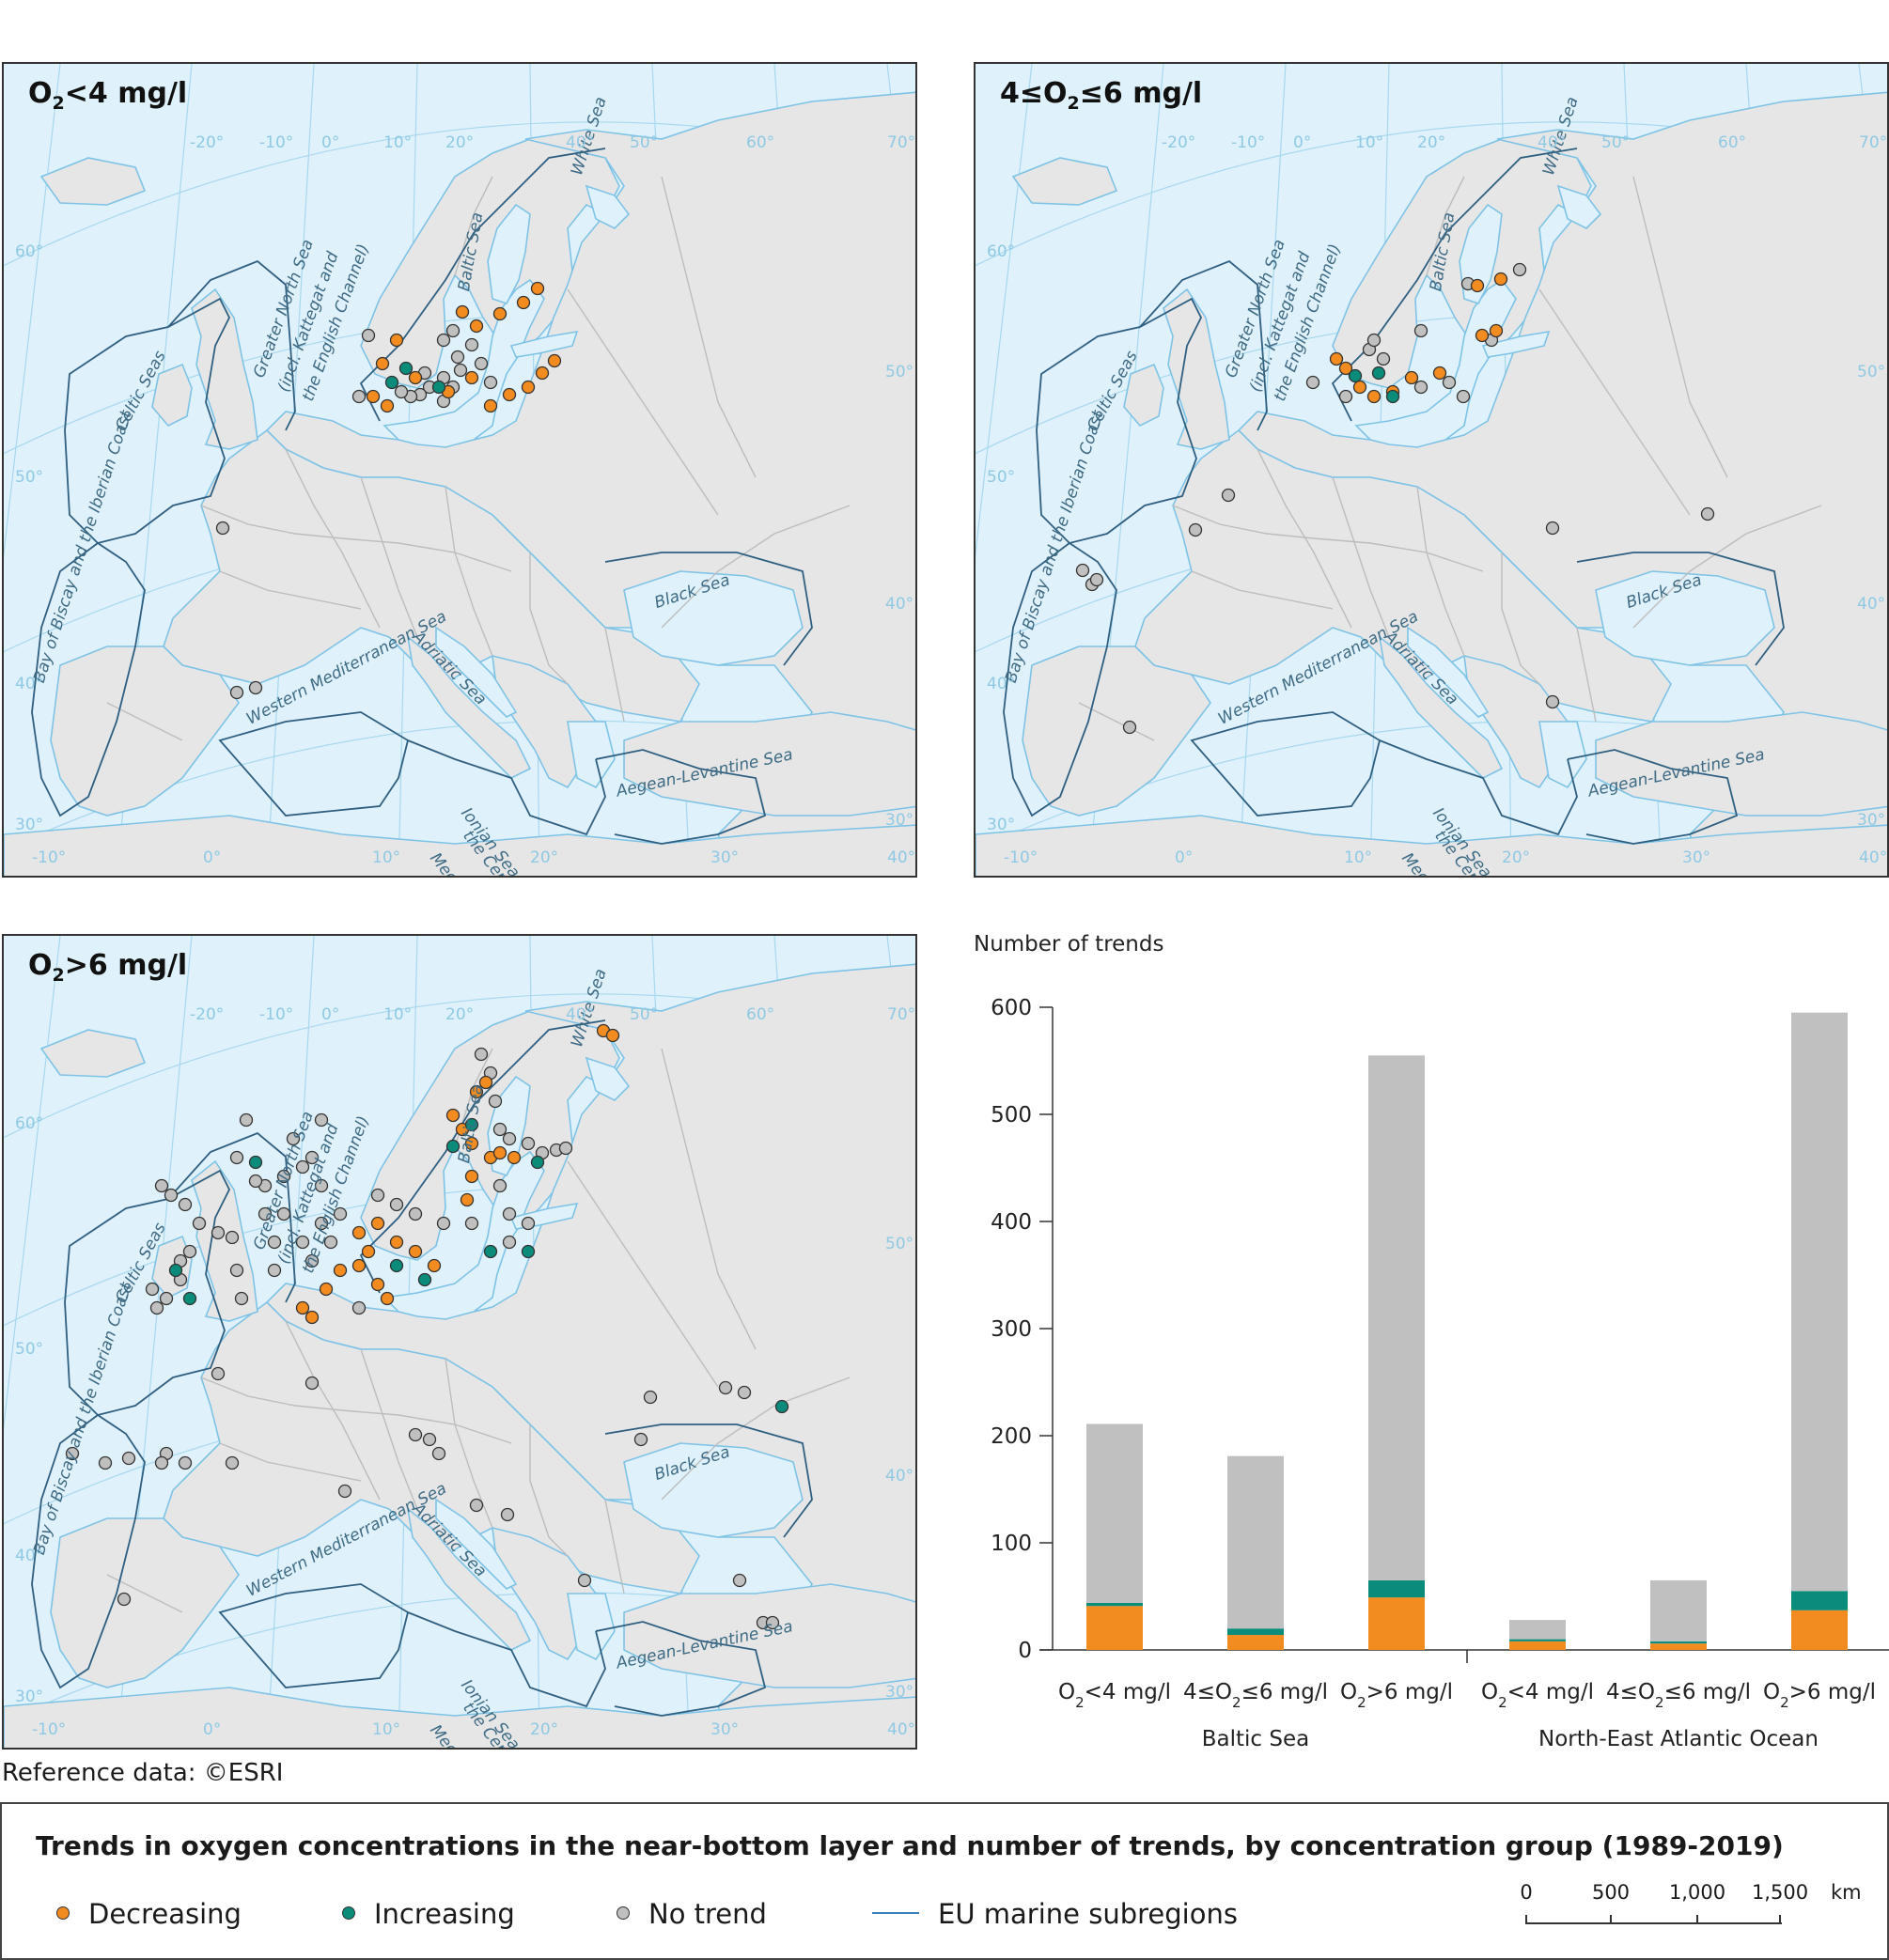 The width and height of the screenshot is (1889, 1960). I want to click on graticule-label: 20°, so click(460, 142).